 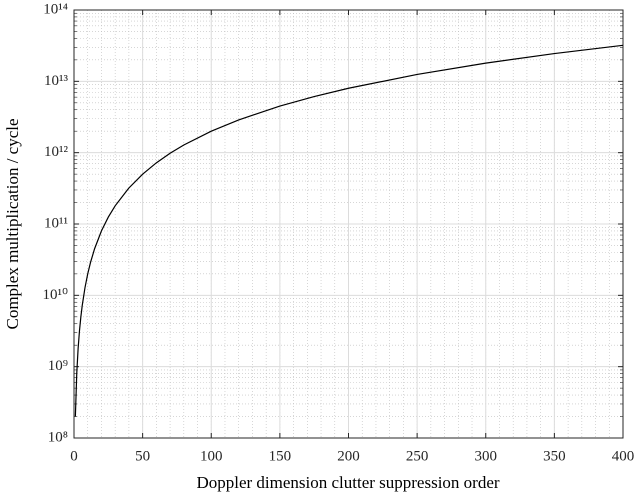 I want to click on y-tick-label: 10¹⁰, so click(x=55, y=295).